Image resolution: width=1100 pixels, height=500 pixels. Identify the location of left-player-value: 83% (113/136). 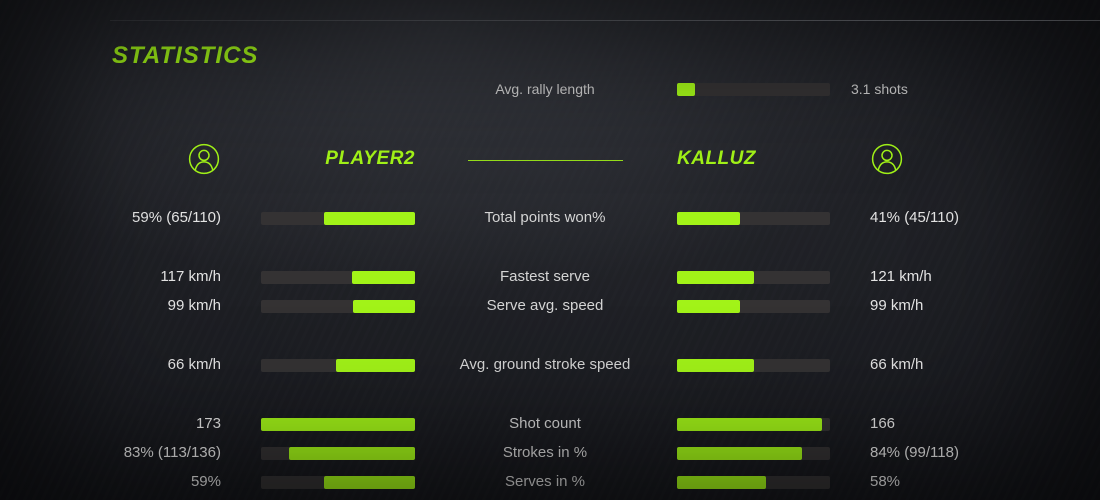
(172, 452).